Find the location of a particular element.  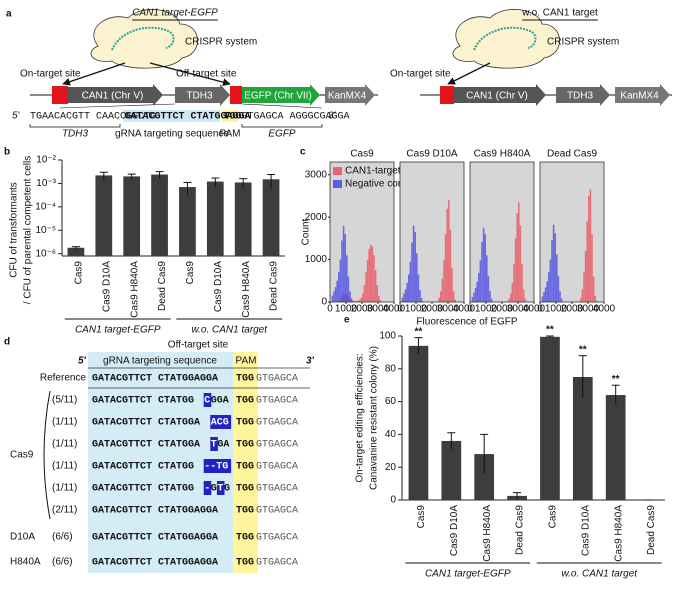

subplot-title: Dead Cas9 is located at coordinates (572, 154).